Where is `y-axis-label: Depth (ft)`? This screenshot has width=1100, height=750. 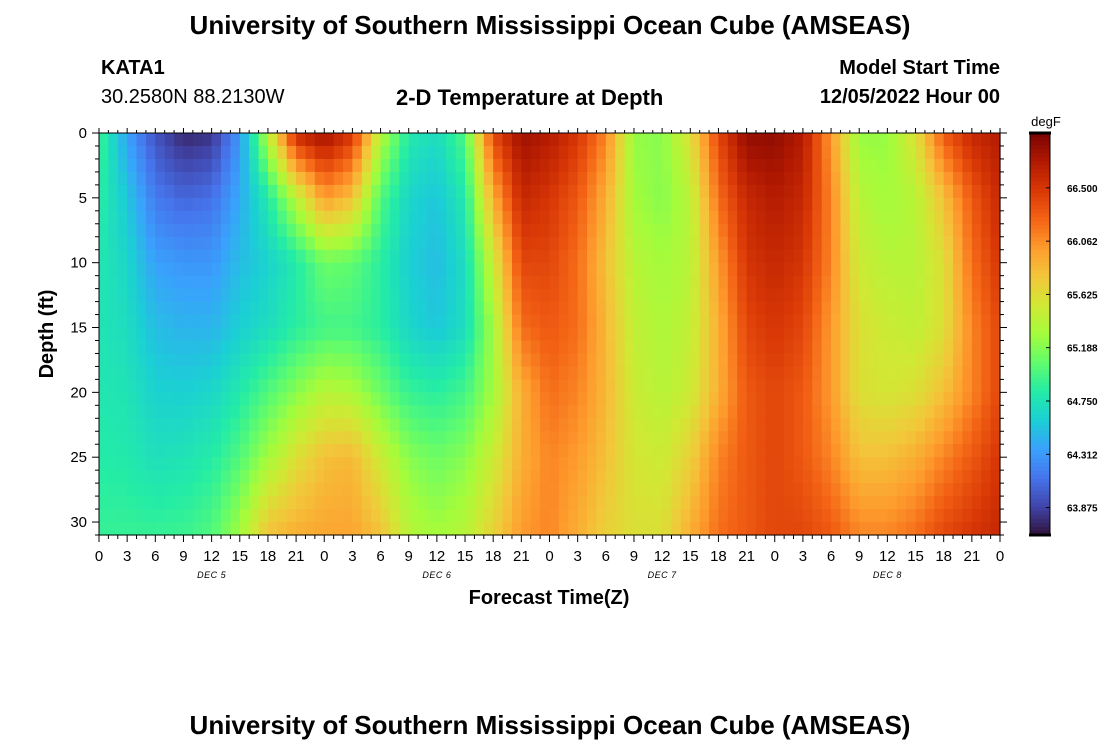 y-axis-label: Depth (ft) is located at coordinates (47, 334).